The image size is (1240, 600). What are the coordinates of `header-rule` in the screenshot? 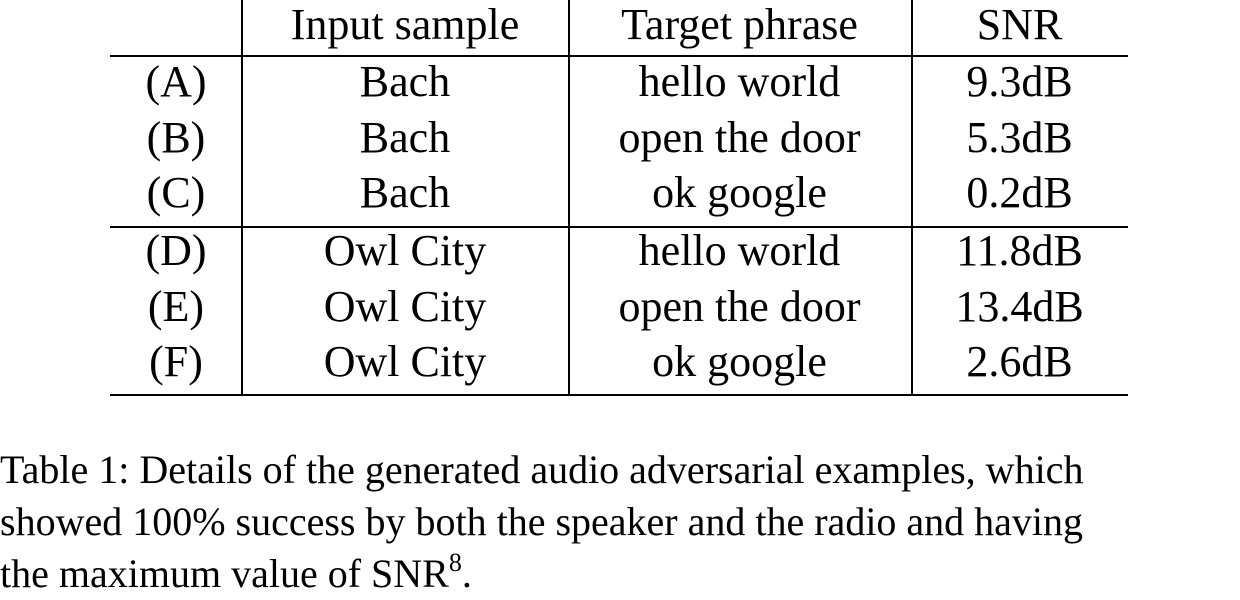 It's located at (619, 56).